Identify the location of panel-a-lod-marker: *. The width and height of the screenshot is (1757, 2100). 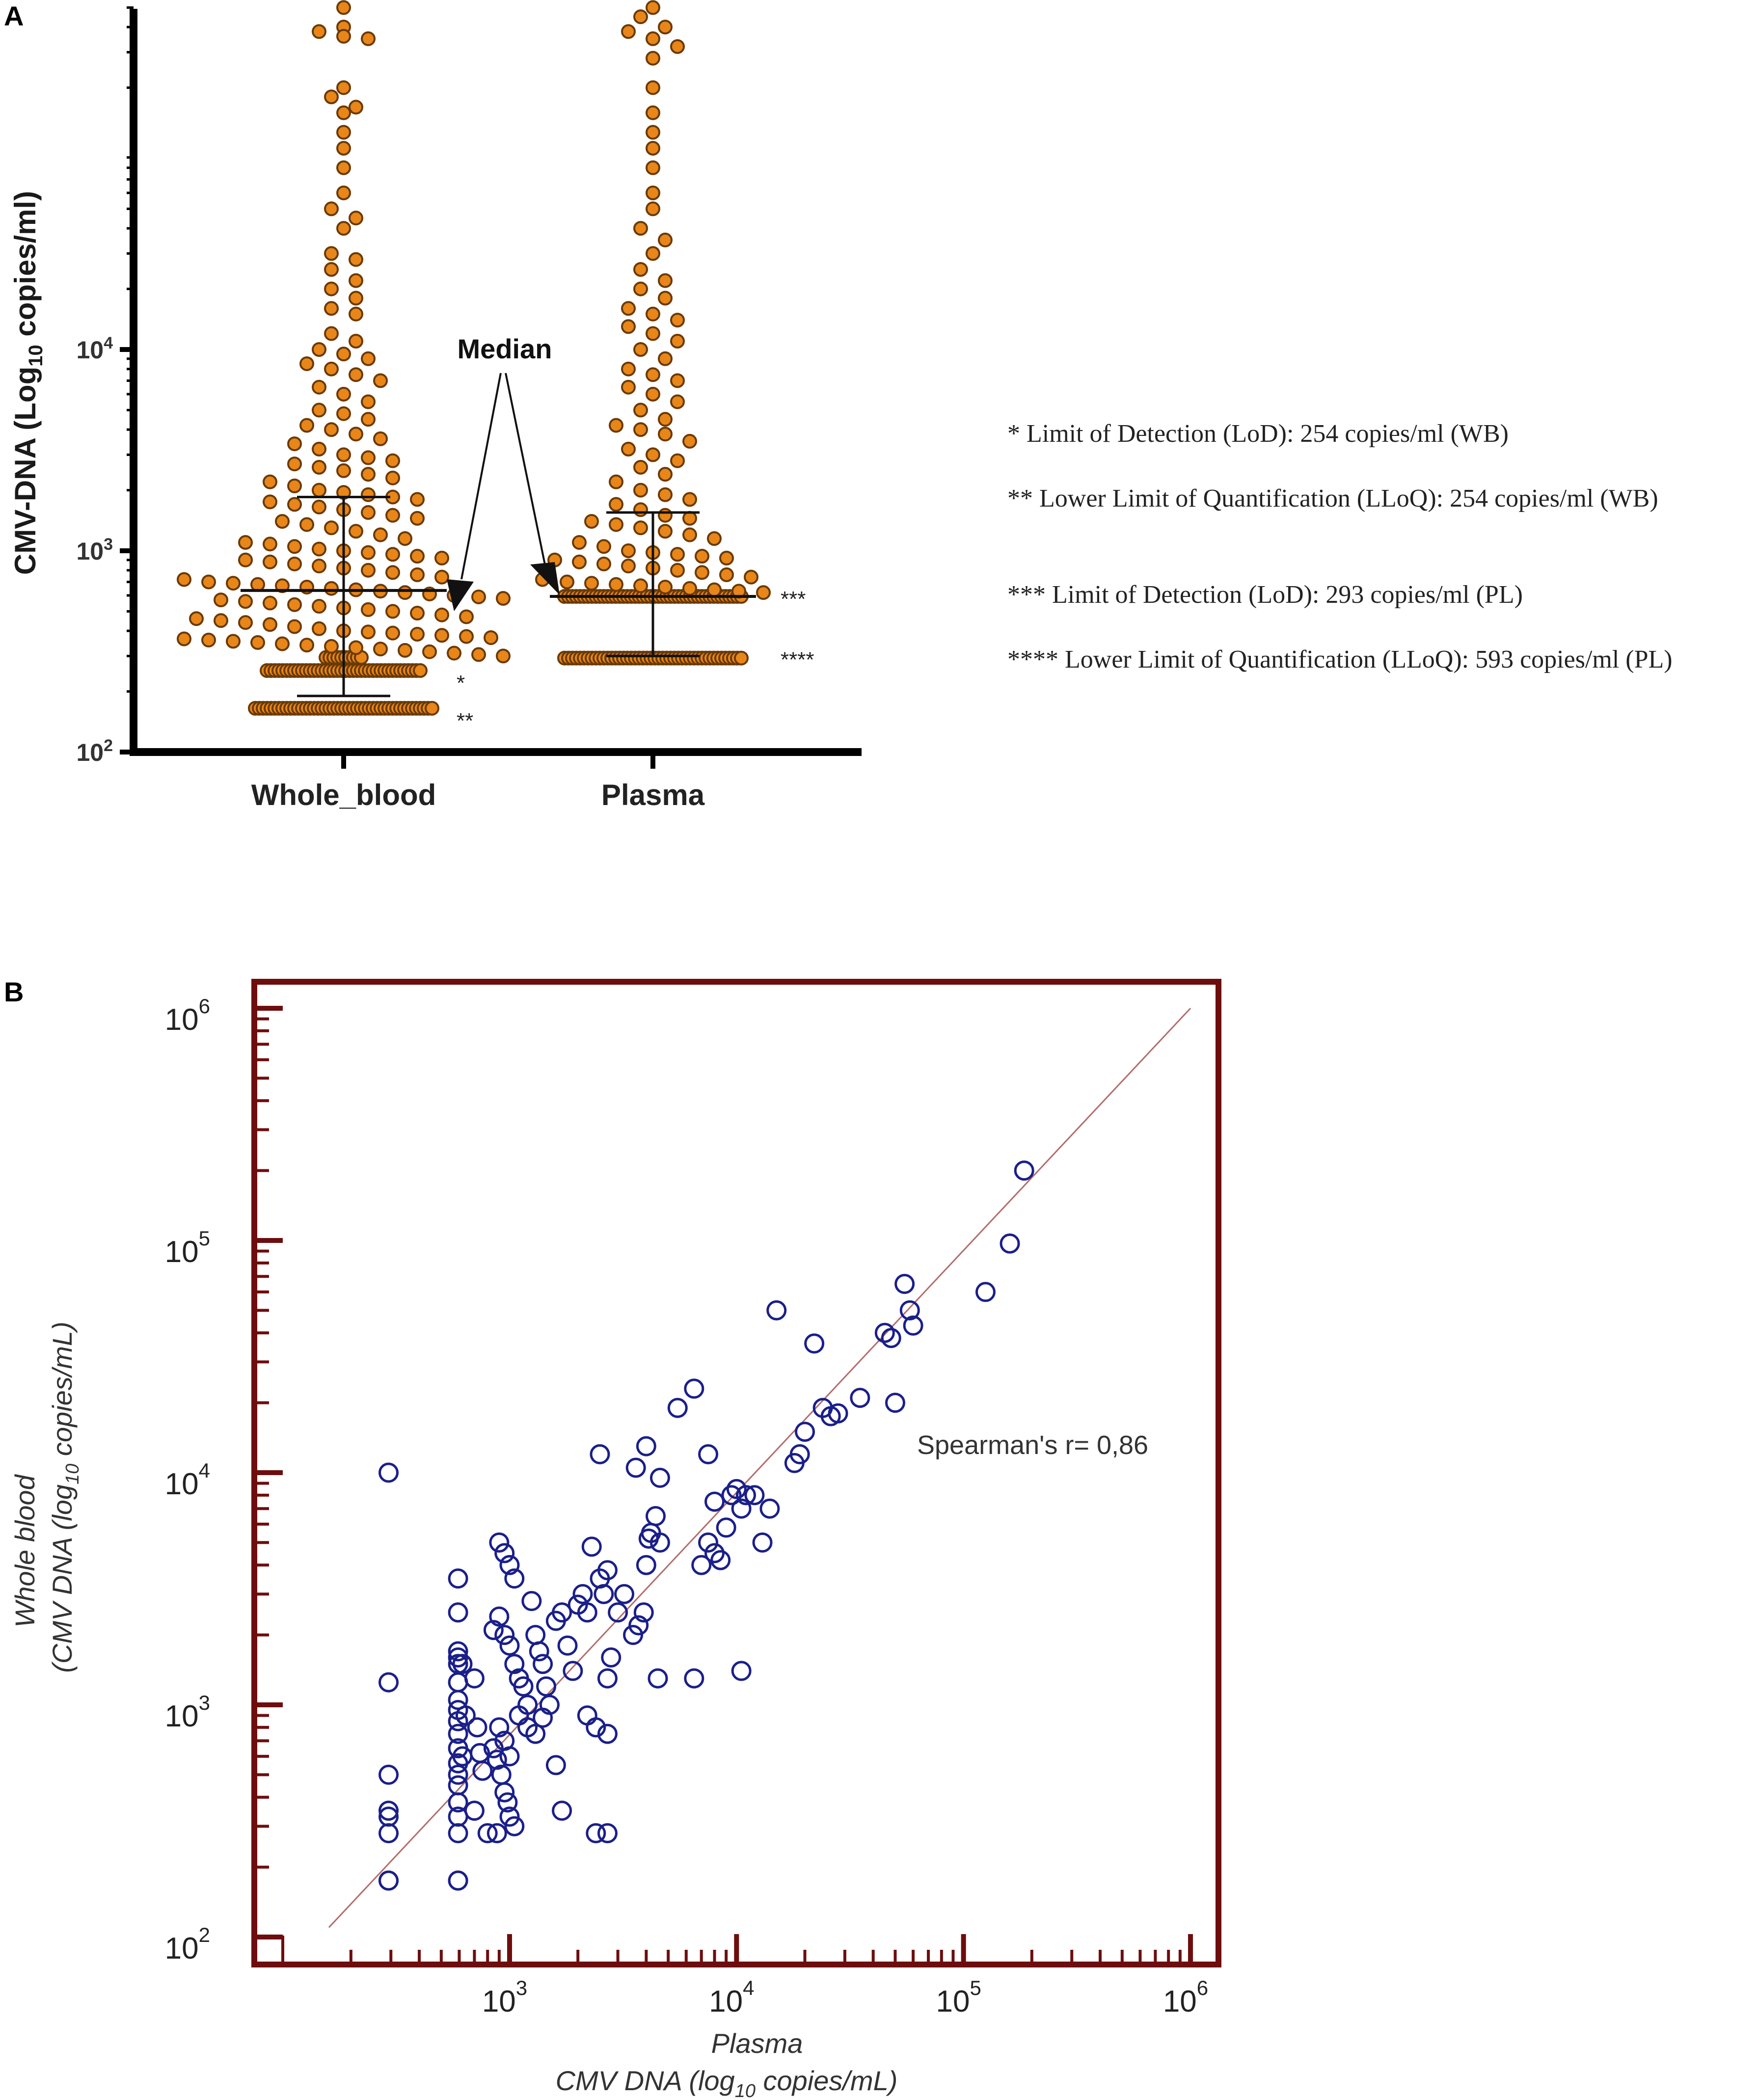
(461, 683).